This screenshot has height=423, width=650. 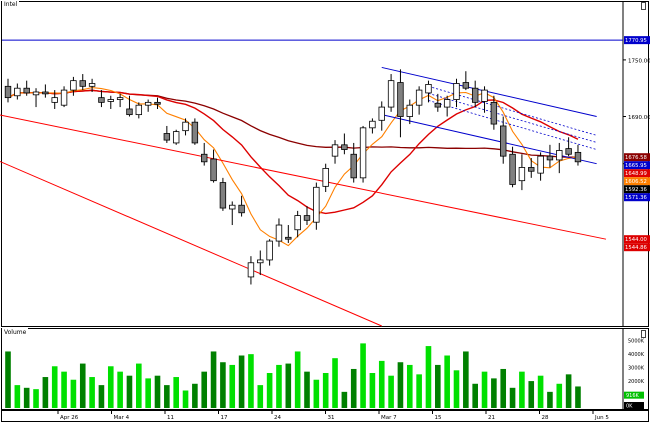 I want to click on time-axis-frame, so click(x=325, y=416).